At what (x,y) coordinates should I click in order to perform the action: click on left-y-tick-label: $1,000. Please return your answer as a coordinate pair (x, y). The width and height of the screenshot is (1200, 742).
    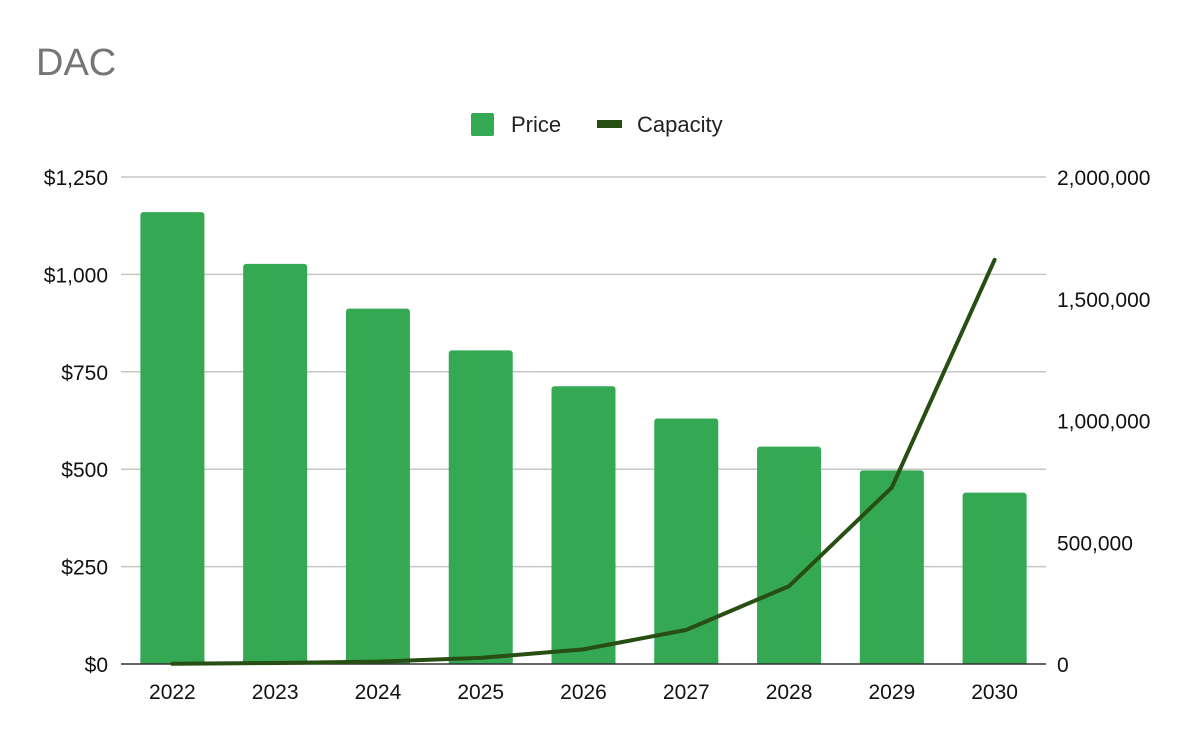
    Looking at the image, I should click on (76, 275).